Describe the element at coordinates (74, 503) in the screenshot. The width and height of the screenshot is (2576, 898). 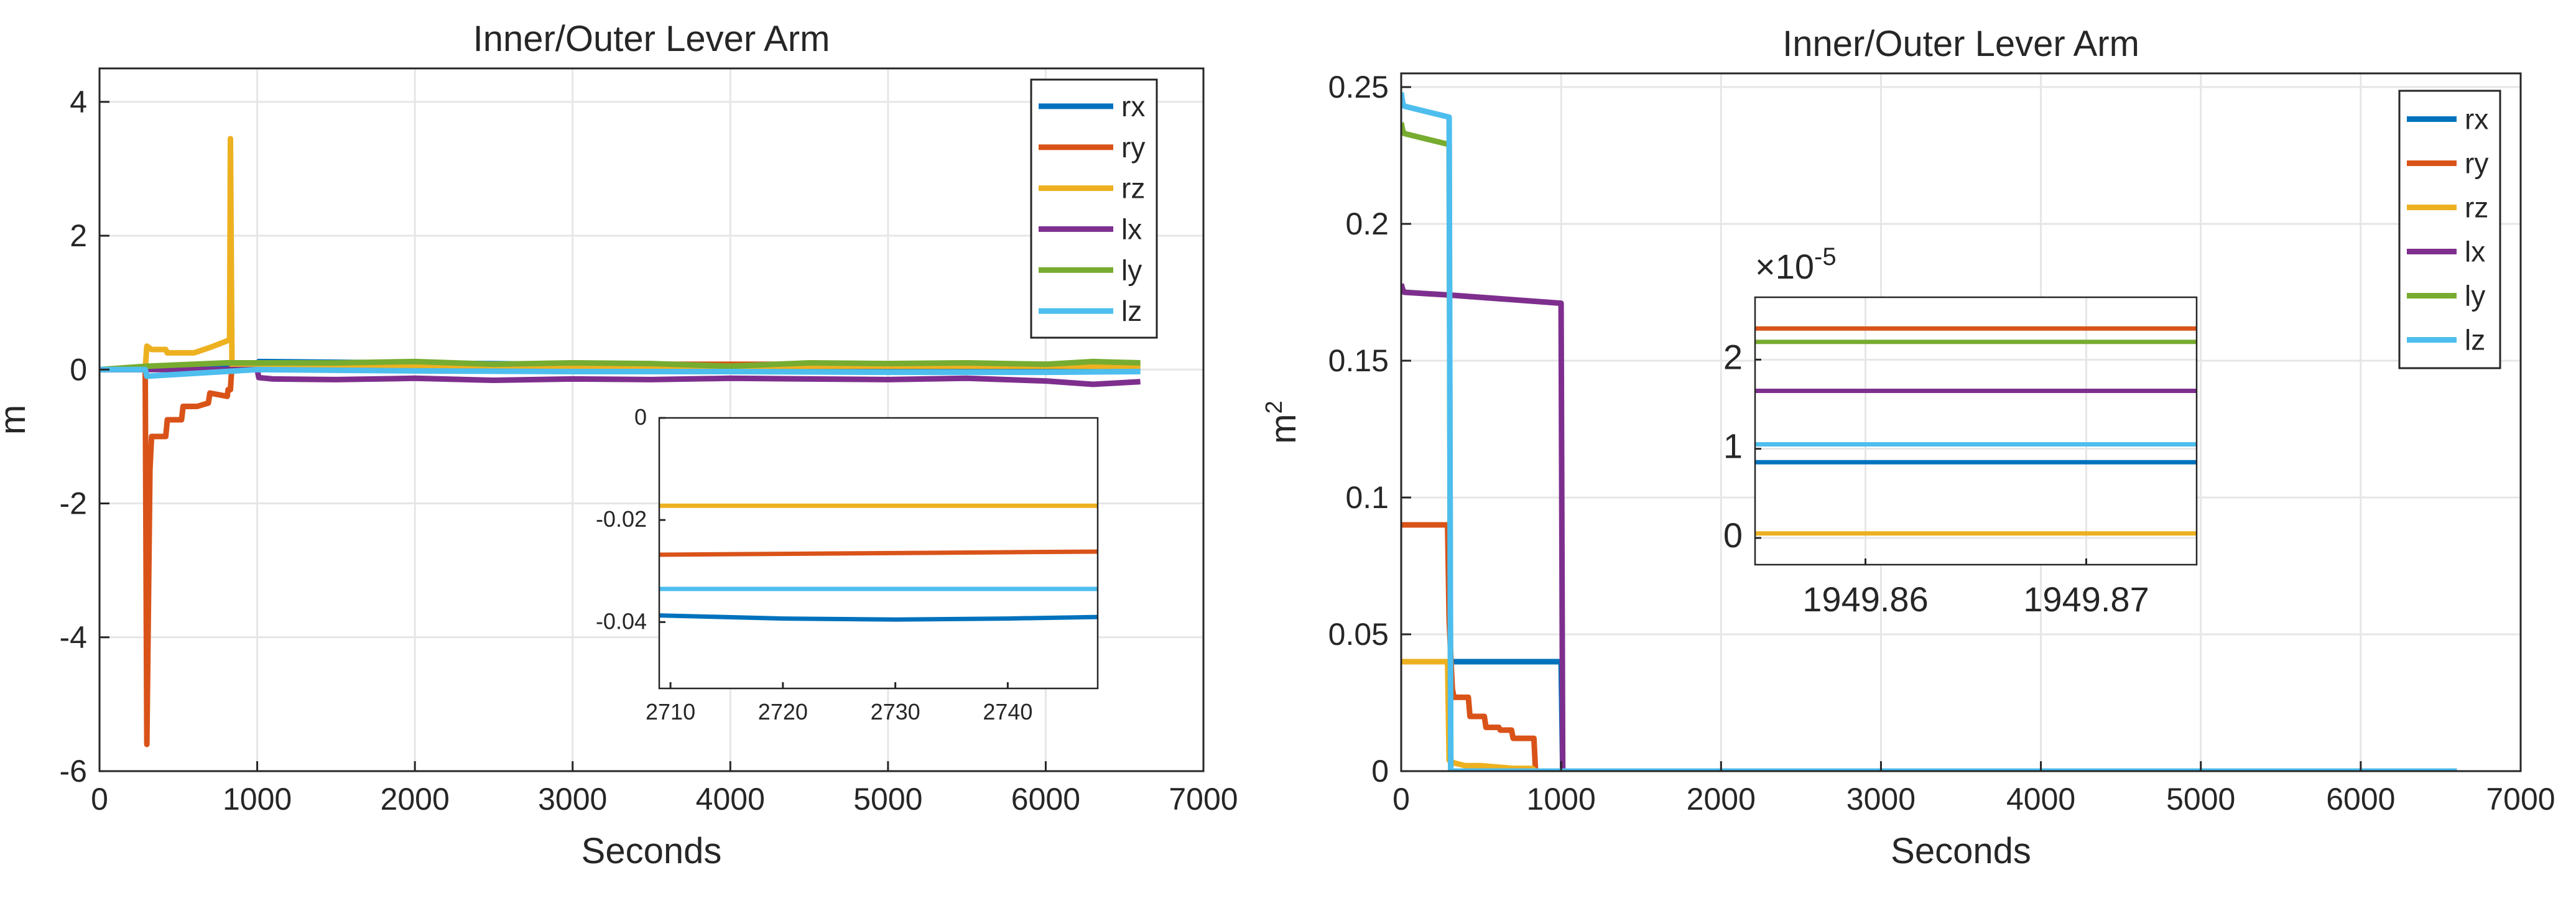
I see `y-tick-label: -2` at that location.